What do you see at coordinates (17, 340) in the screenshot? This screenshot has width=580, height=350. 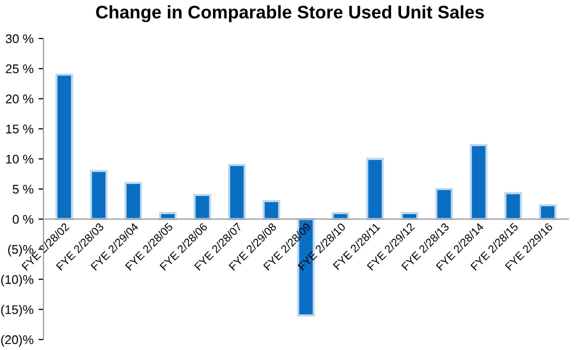 I see `y-tick-label: (20)%` at bounding box center [17, 340].